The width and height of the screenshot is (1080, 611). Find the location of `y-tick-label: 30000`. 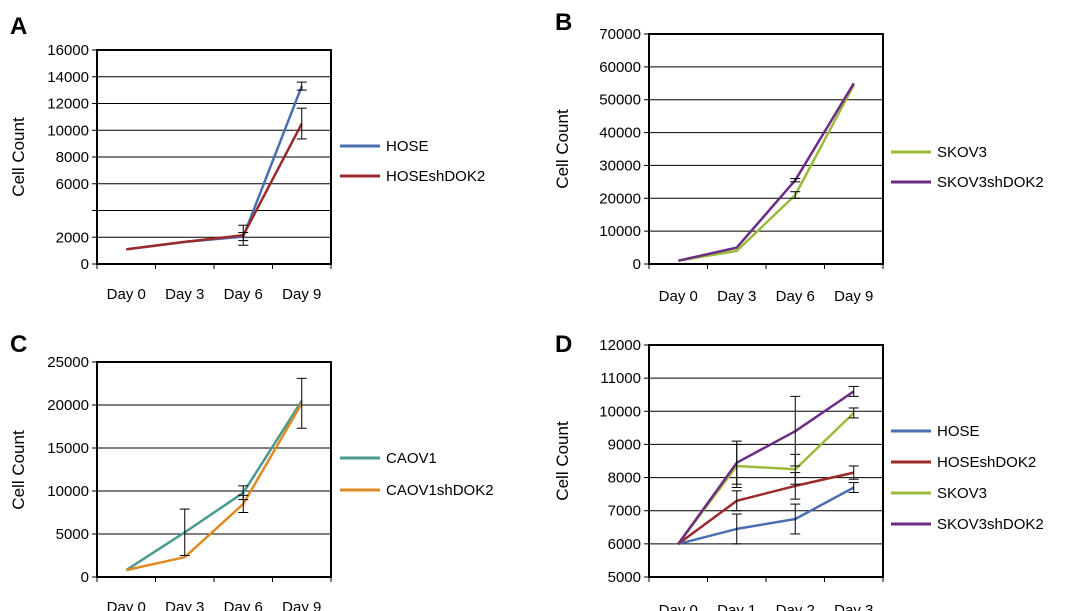

y-tick-label: 30000 is located at coordinates (620, 165).